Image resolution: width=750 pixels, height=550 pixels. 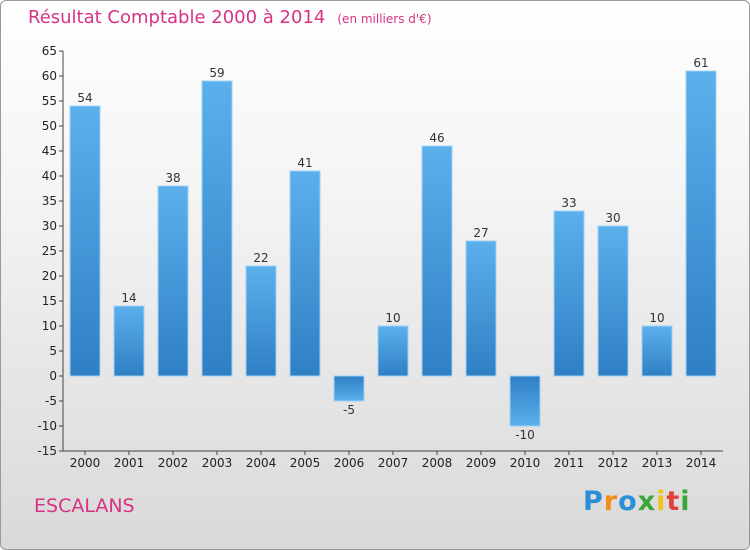 What do you see at coordinates (349, 388) in the screenshot?
I see `bar-2006` at bounding box center [349, 388].